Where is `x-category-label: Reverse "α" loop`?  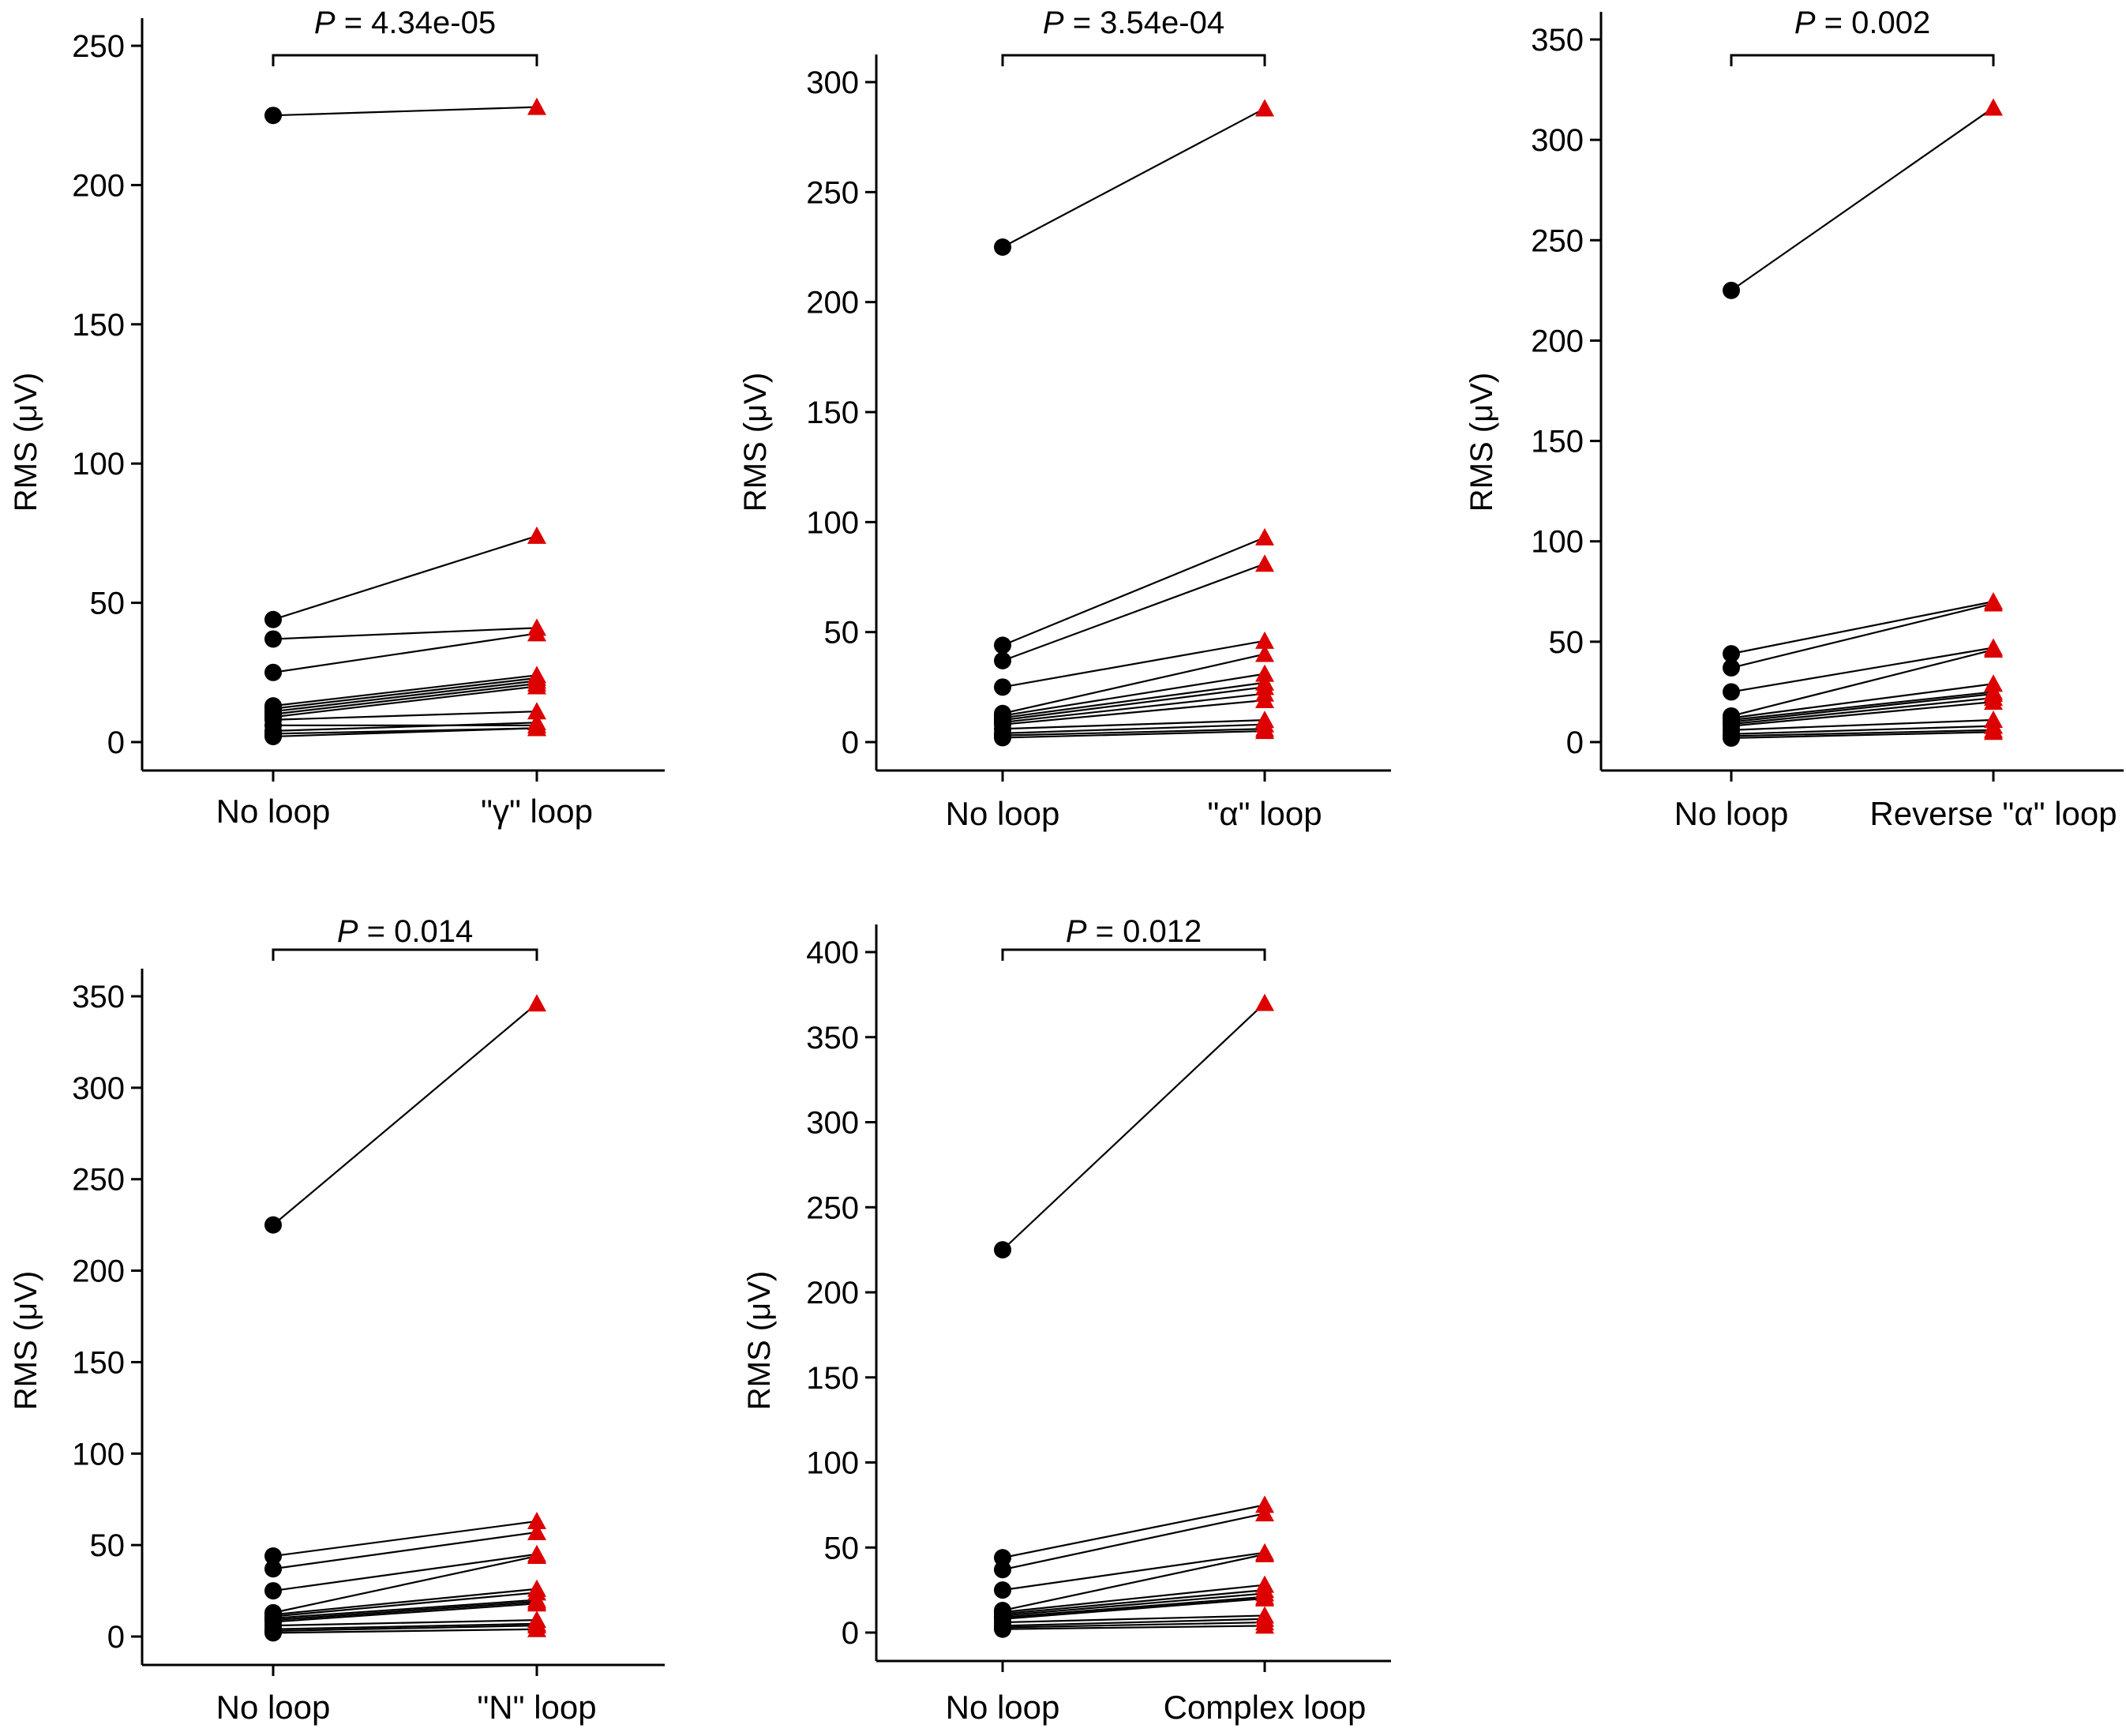
x-category-label: Reverse "α" loop is located at coordinates (1993, 814).